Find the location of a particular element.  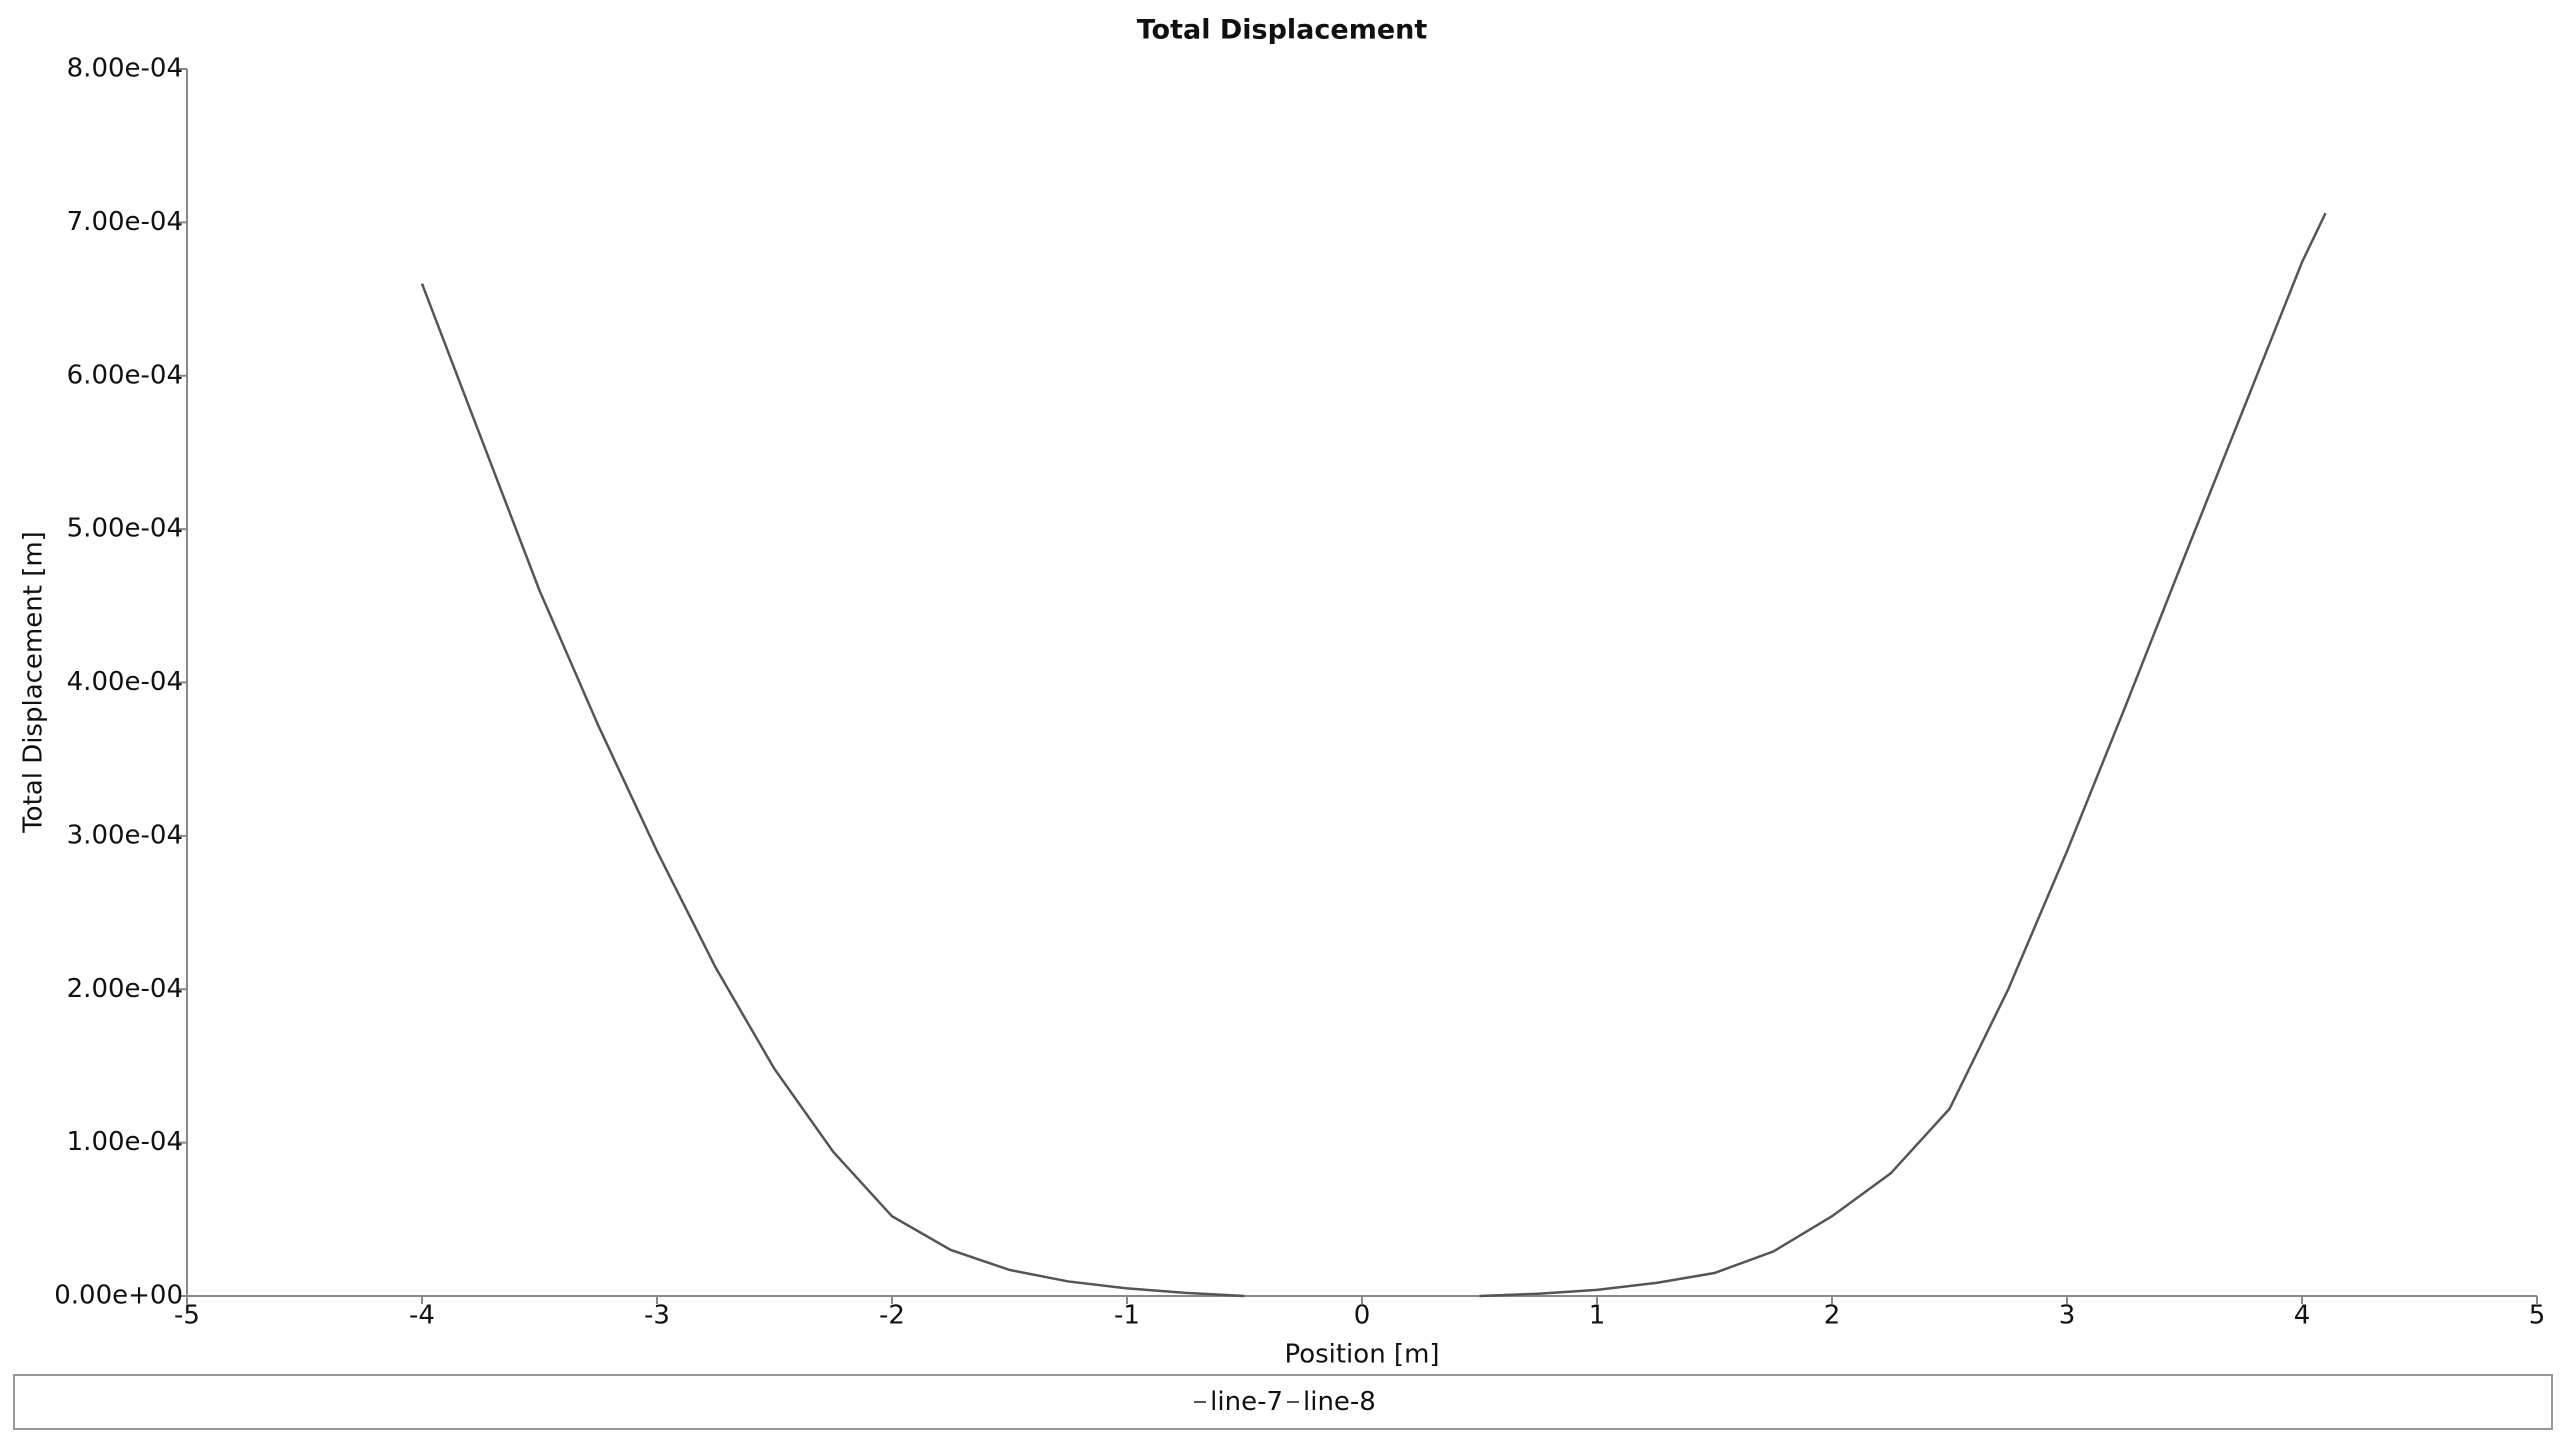

y-tick-label: 8.00e-04 is located at coordinates (125, 69).